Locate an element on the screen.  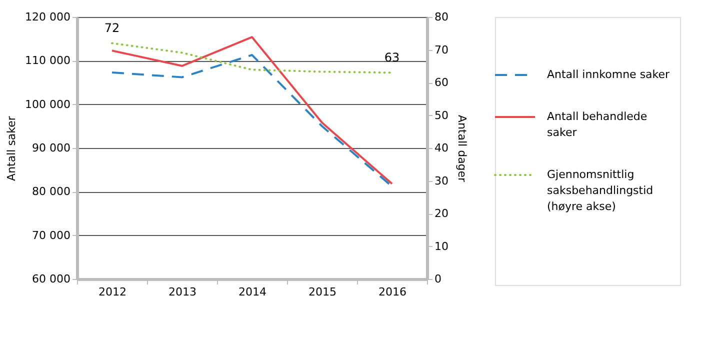
legend-label: Gjennomsnittlig saksbehandlingstid (høyre akse) is located at coordinates (600, 190).